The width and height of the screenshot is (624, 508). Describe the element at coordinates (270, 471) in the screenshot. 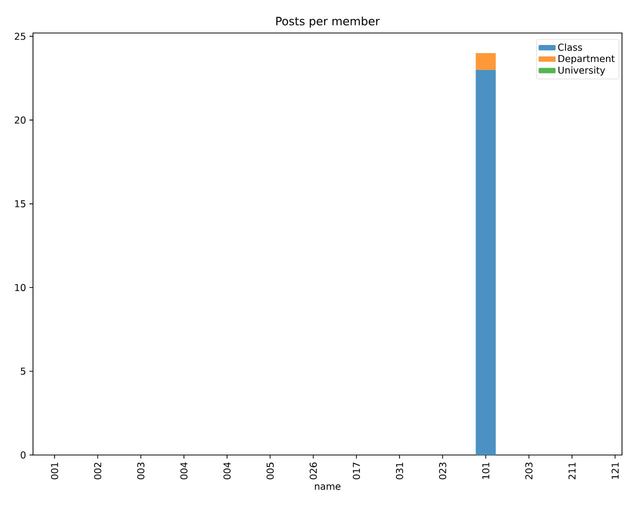

I see `x-tick-label: 005` at that location.